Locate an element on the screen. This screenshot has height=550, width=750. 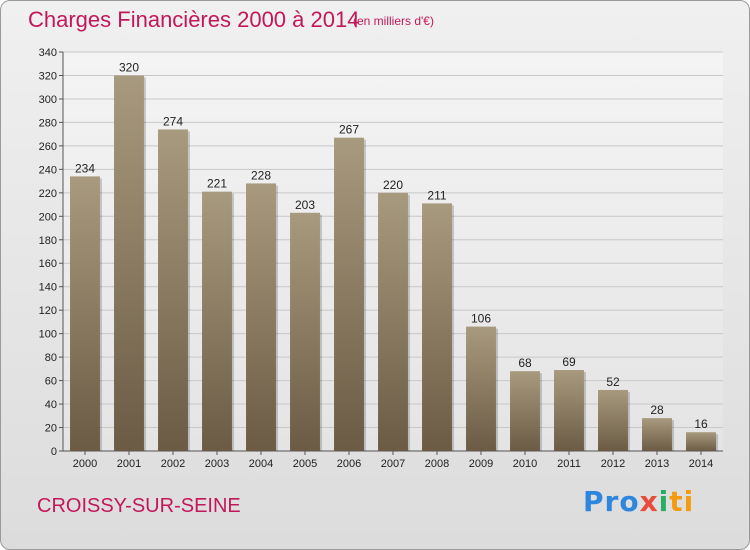
proxiti-logo: Proxiti is located at coordinates (638, 501).